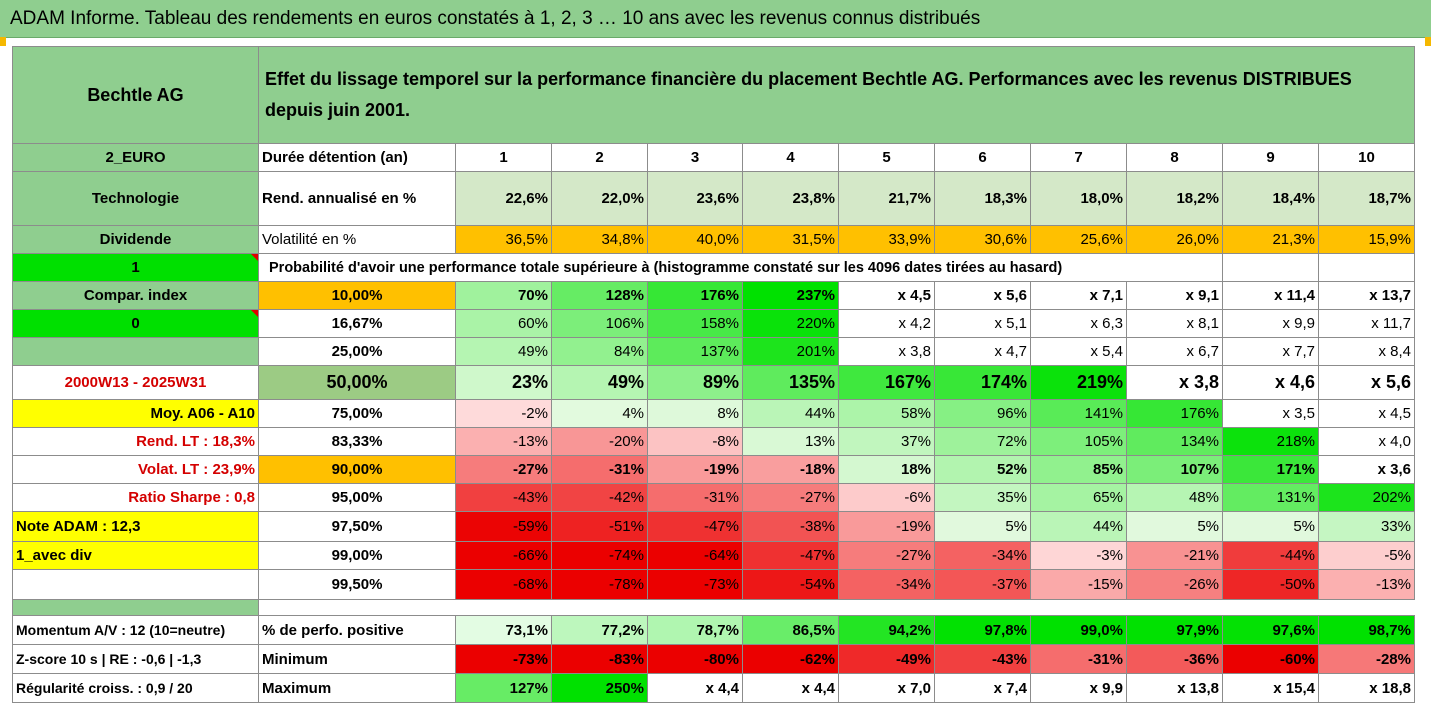 This screenshot has width=1431, height=718. What do you see at coordinates (1078, 441) in the screenshot?
I see `probability-value: 105%` at bounding box center [1078, 441].